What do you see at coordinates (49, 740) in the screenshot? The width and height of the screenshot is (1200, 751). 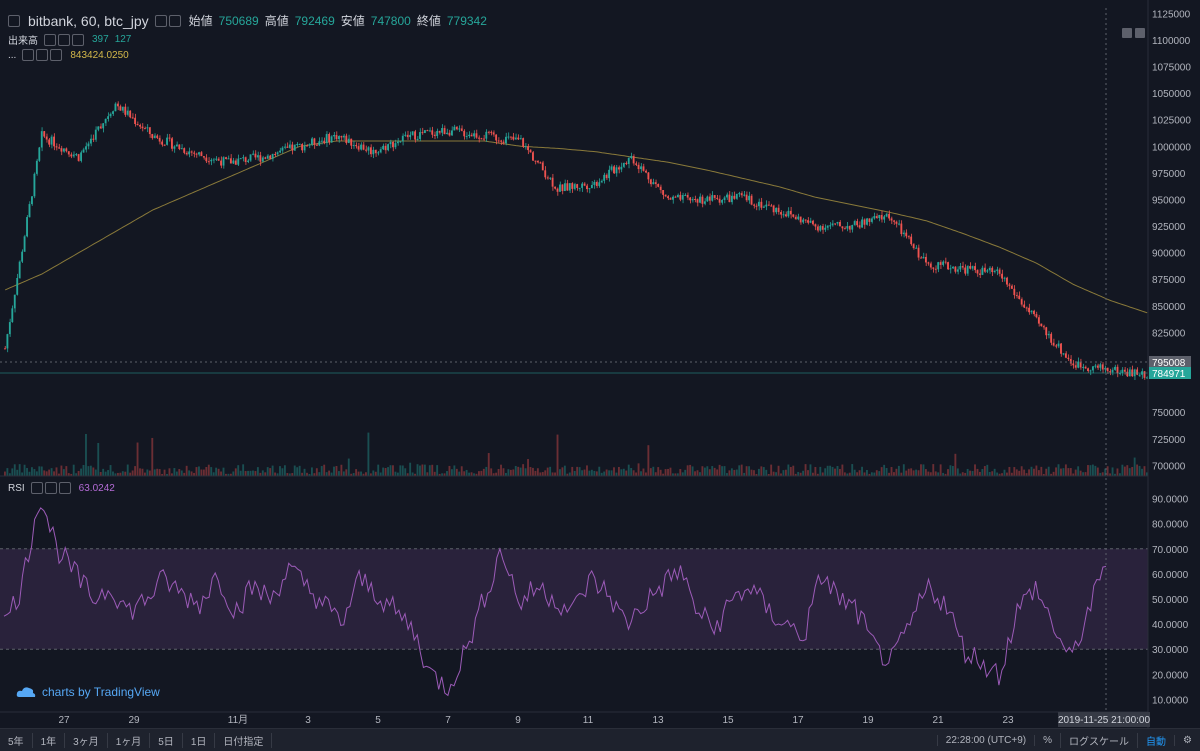 I see `timeframe-1y: 1年` at bounding box center [49, 740].